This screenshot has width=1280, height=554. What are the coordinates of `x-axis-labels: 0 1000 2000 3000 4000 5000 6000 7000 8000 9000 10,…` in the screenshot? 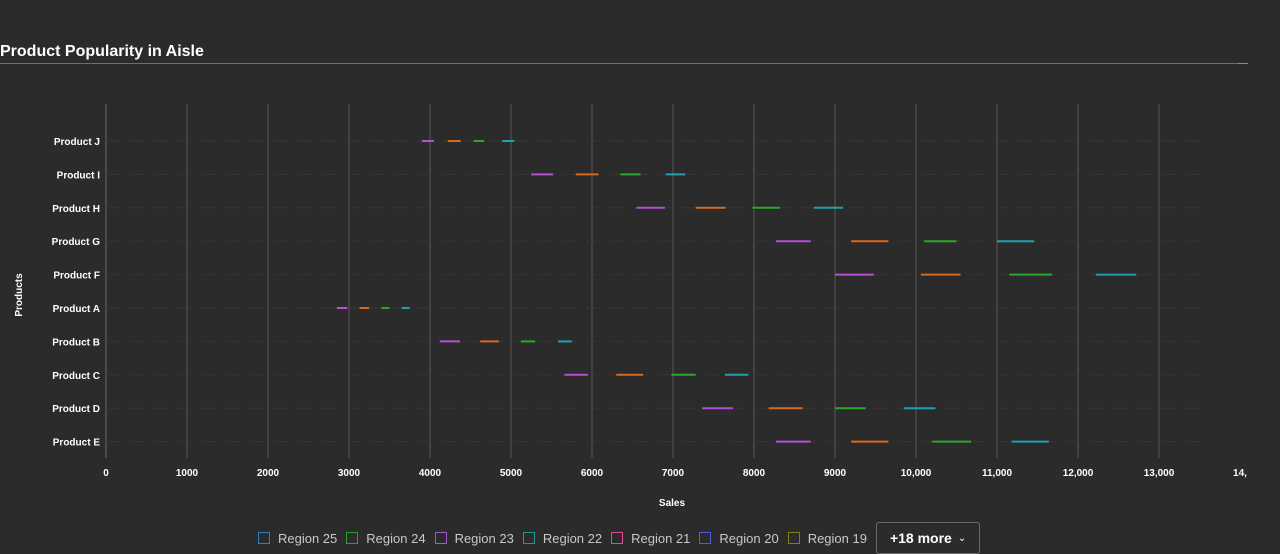 It's located at (675, 473).